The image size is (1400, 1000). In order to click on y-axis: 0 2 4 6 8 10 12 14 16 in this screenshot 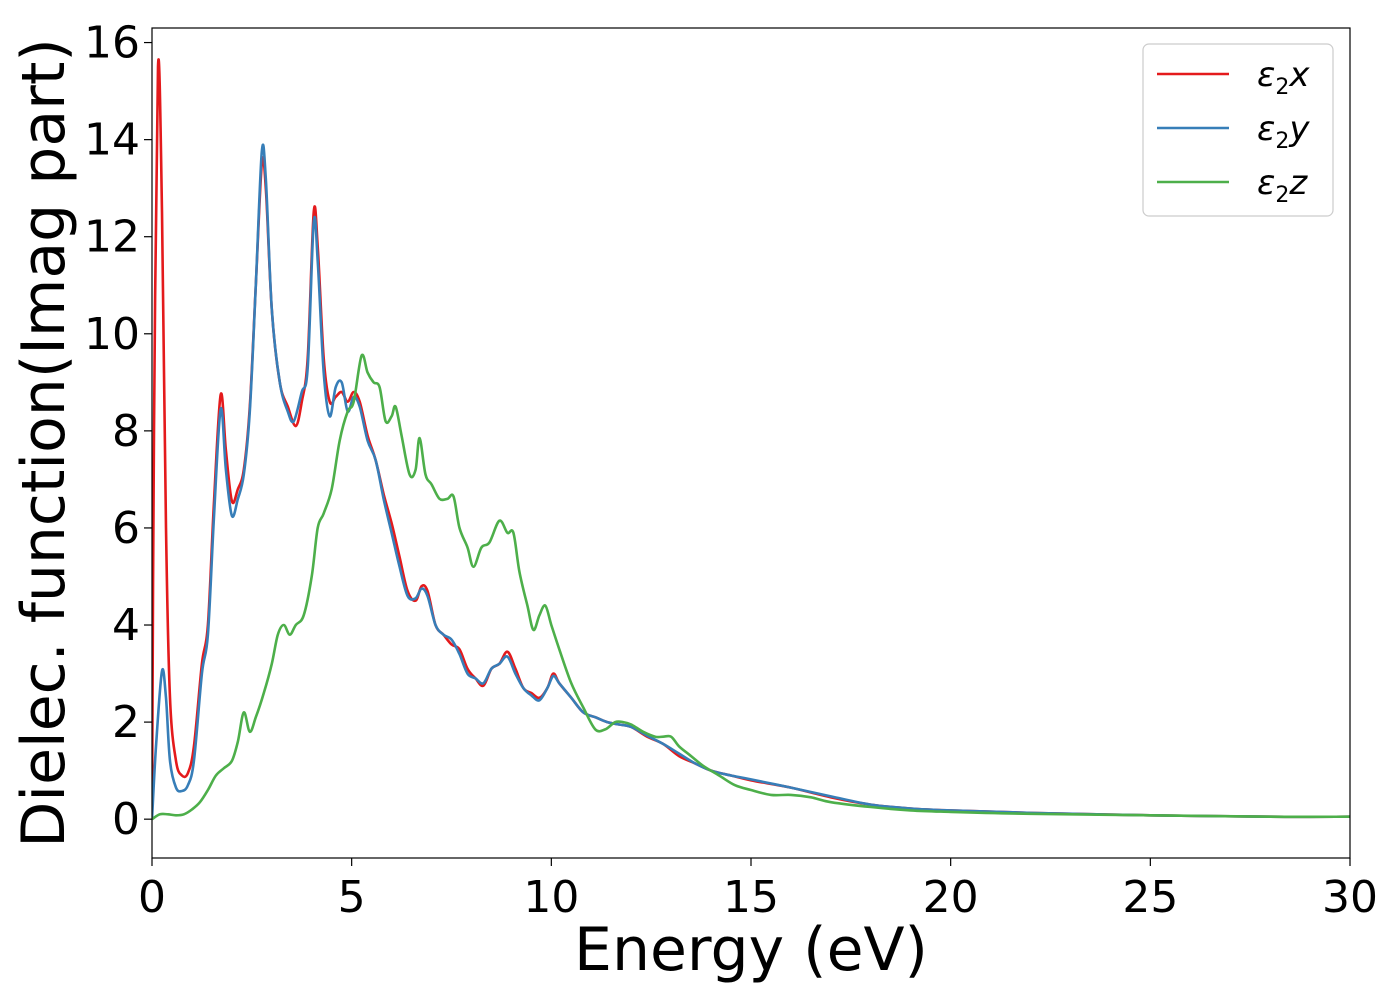, I will do `click(118, 431)`.